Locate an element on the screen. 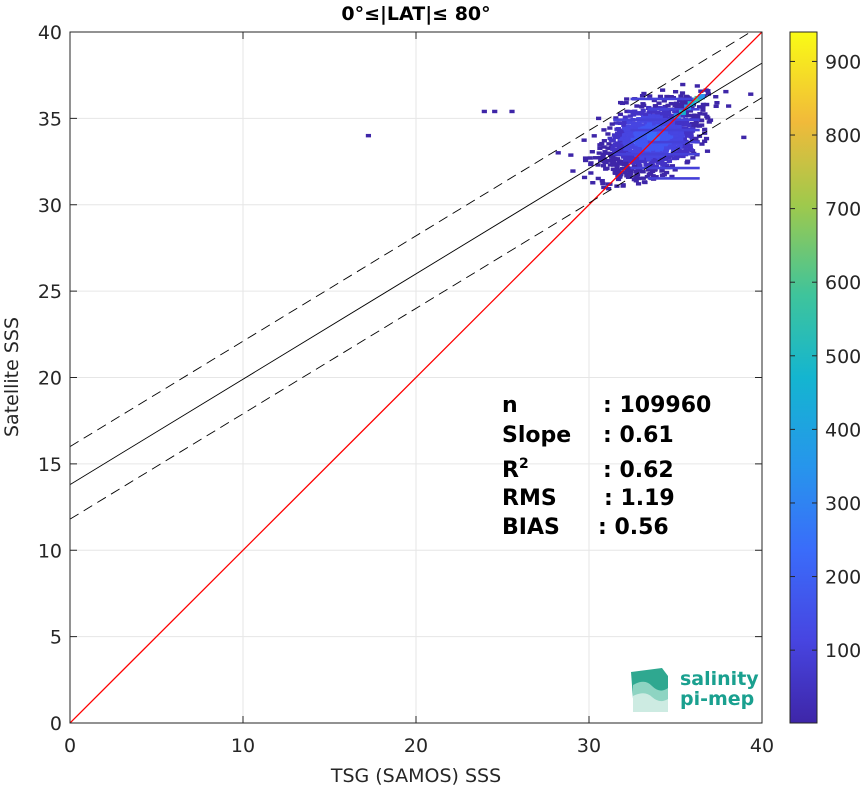 The height and width of the screenshot is (789, 865). colorbar-ticks: 100 200 300 400 500 600 700 800 900 is located at coordinates (825, 356).